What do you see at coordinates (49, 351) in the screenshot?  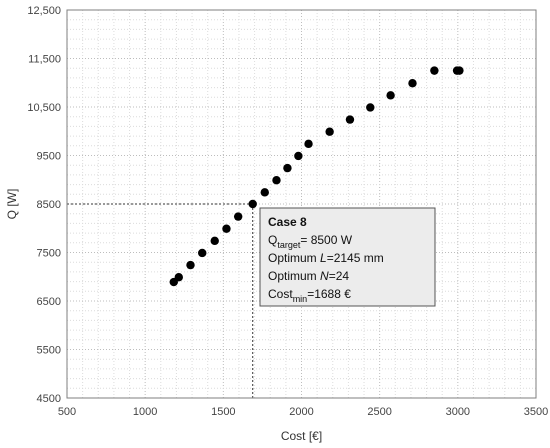 I see `y-tick-label: 5500` at bounding box center [49, 351].